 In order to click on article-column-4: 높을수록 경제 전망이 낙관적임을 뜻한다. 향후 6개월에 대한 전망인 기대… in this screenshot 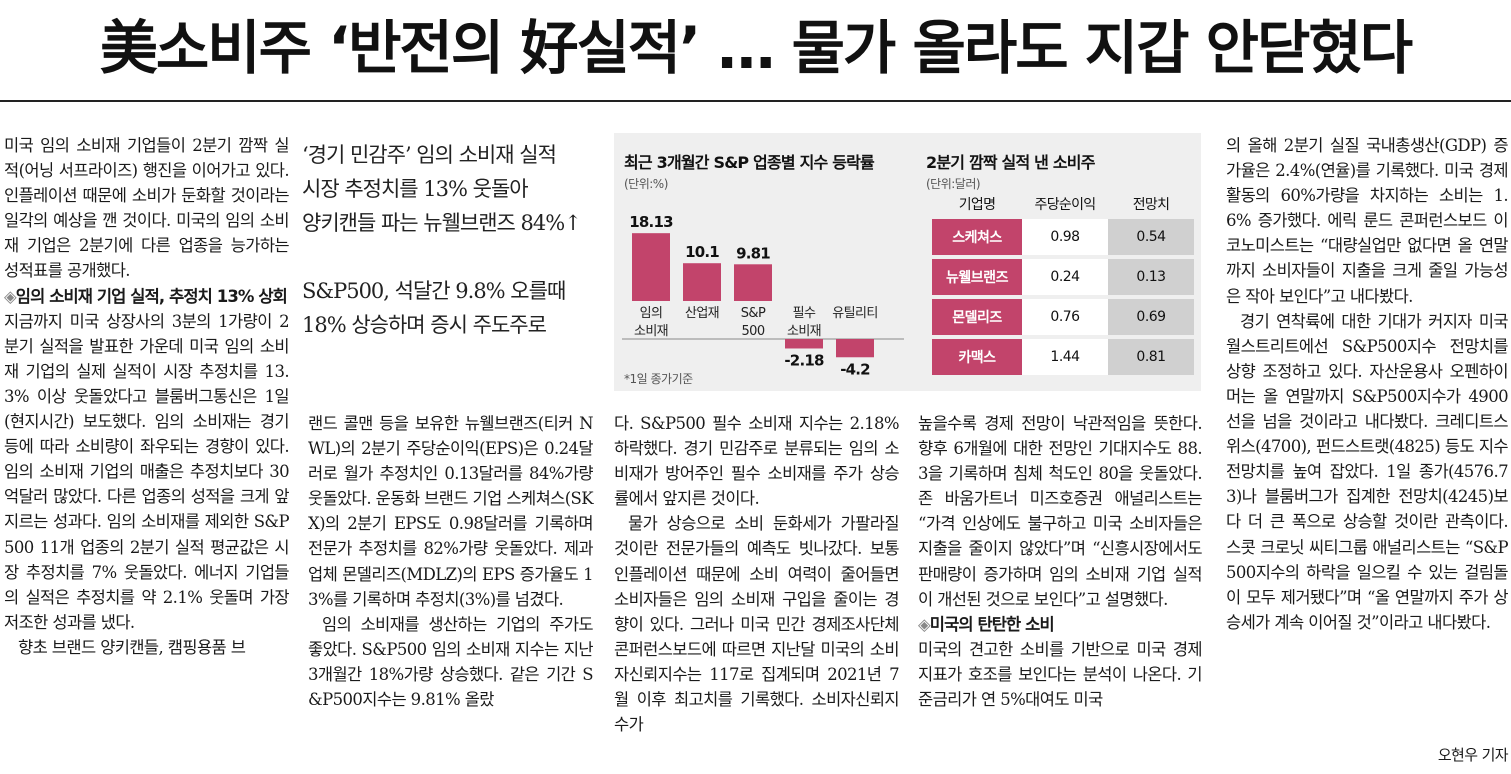, I will do `click(1060, 561)`.